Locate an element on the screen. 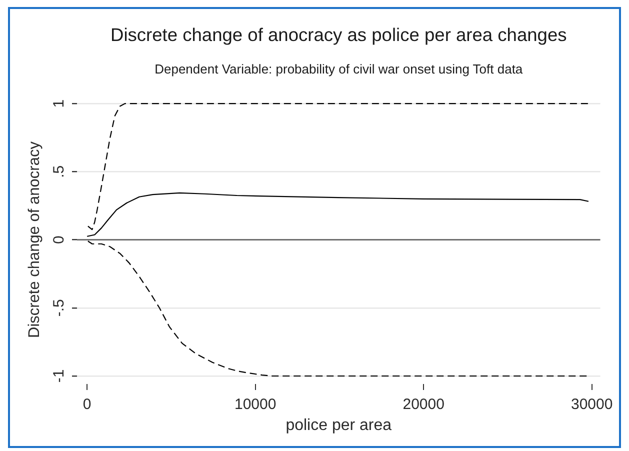  y-tick-label: 1 is located at coordinates (59, 103).